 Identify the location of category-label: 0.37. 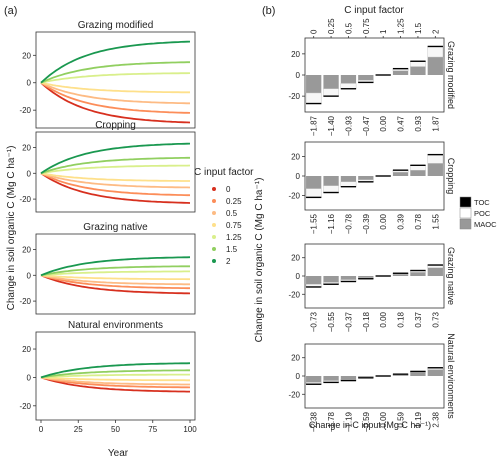
(418, 319).